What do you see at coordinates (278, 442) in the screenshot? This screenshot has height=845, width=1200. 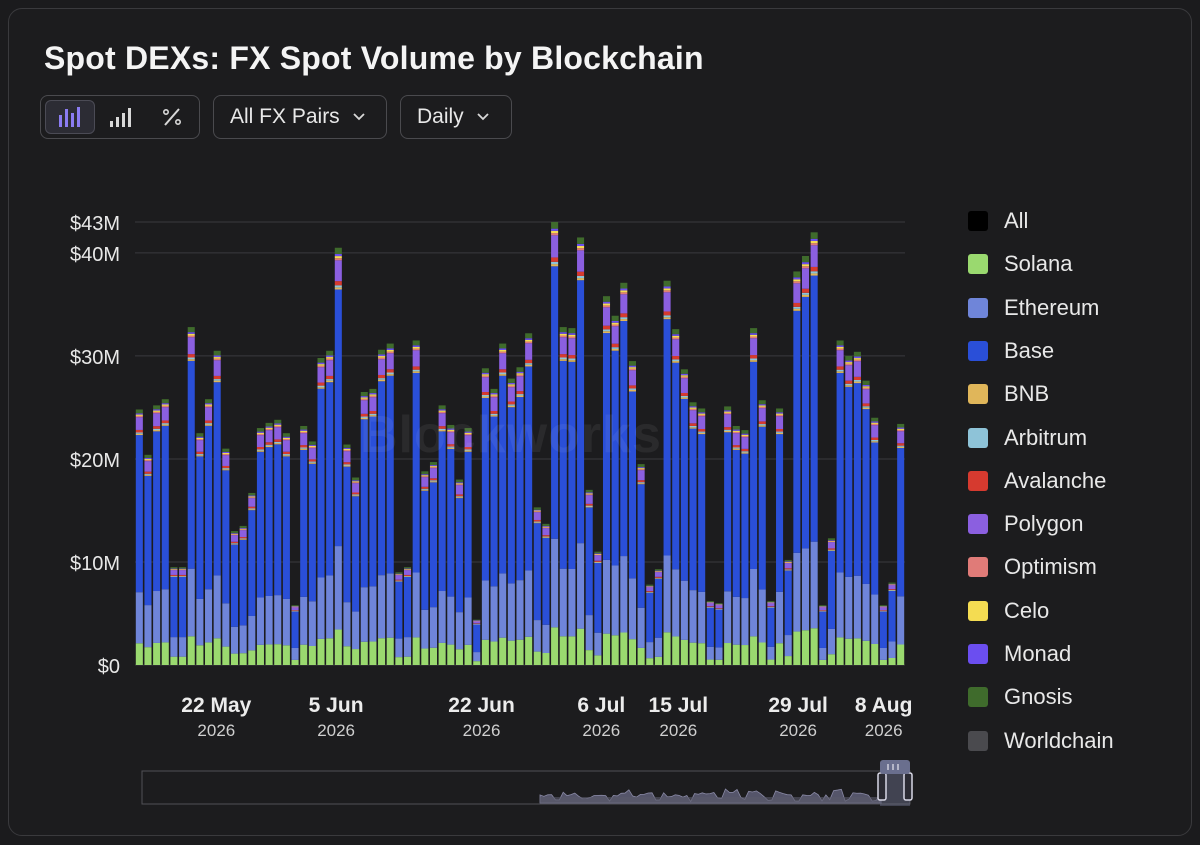 I see `bar-segment-arbitrum` at bounding box center [278, 442].